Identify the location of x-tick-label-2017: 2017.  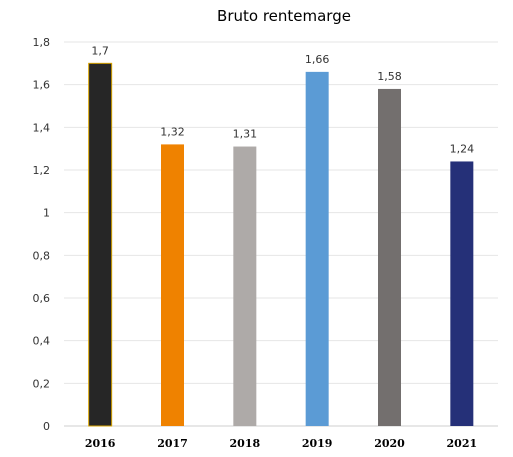
(172, 443).